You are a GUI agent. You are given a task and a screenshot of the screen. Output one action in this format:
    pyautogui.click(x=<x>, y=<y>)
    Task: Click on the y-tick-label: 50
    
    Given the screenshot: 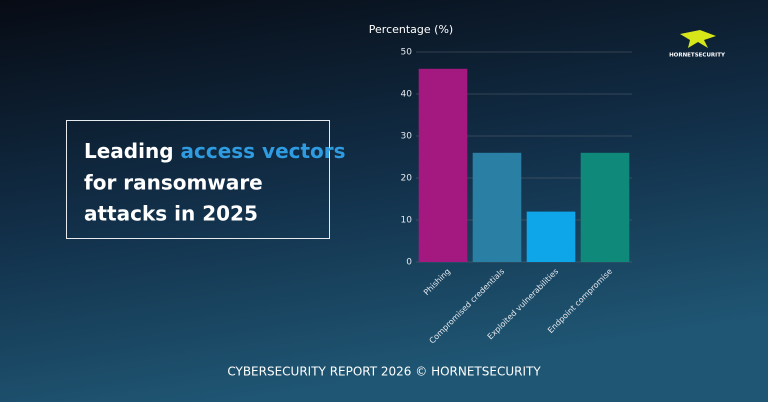 What is the action you would take?
    pyautogui.click(x=407, y=53)
    